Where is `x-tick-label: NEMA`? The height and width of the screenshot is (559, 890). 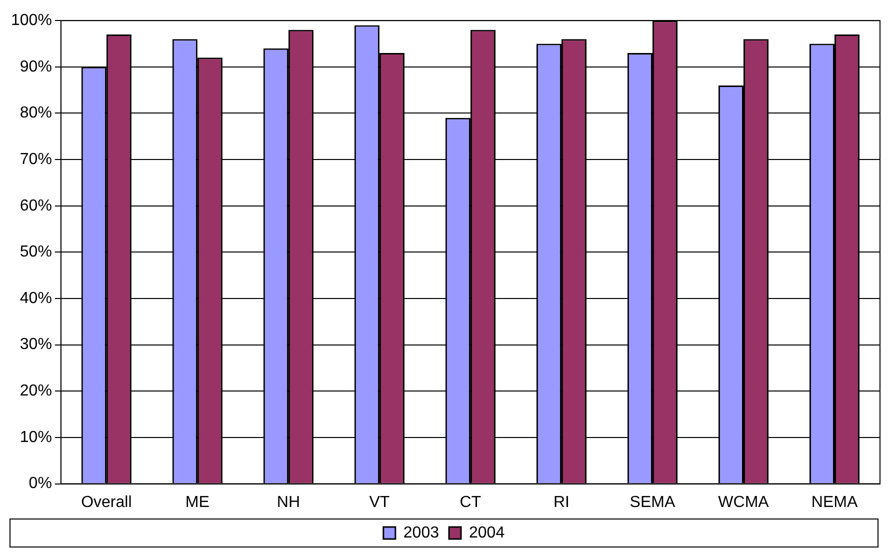
x-tick-label: NEMA is located at coordinates (834, 502).